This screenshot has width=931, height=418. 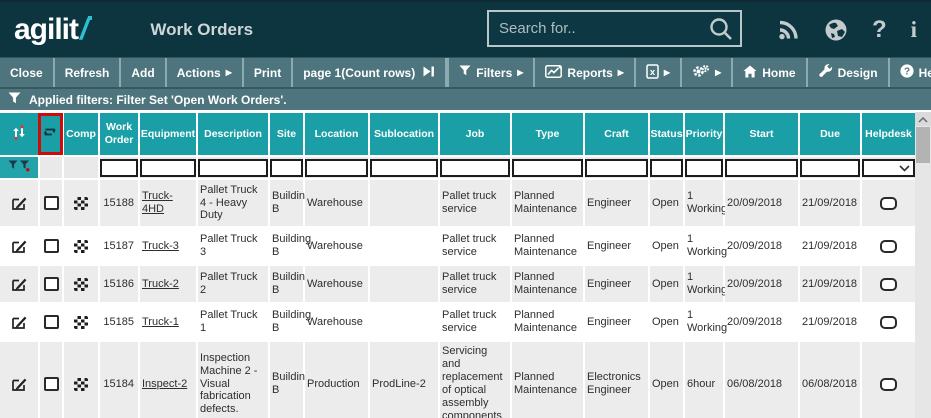 I want to click on filters-menu-button: Filters ▶, so click(x=490, y=72).